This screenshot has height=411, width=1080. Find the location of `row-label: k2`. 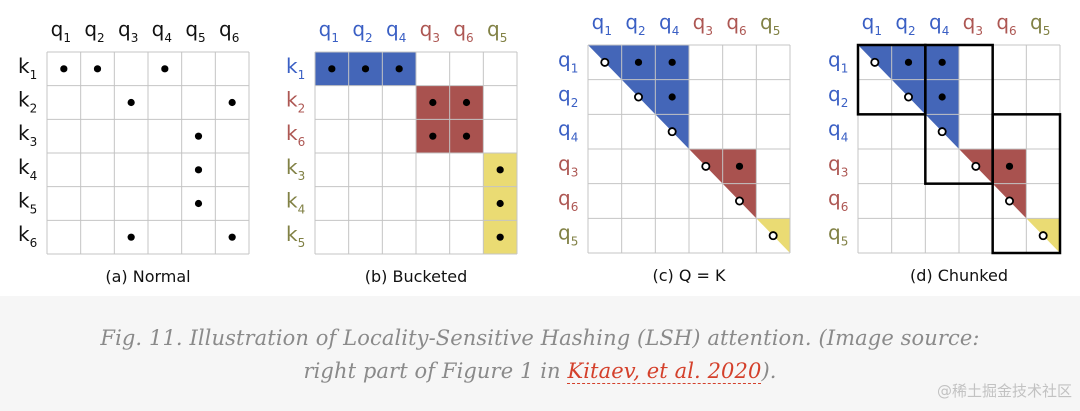

row-label: k2 is located at coordinates (27, 102).